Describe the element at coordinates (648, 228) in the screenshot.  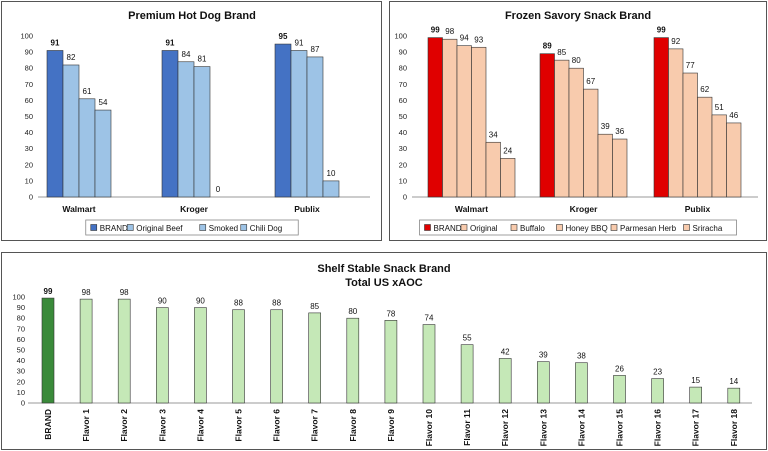
I see `legend-label: Parmesan Herb` at that location.